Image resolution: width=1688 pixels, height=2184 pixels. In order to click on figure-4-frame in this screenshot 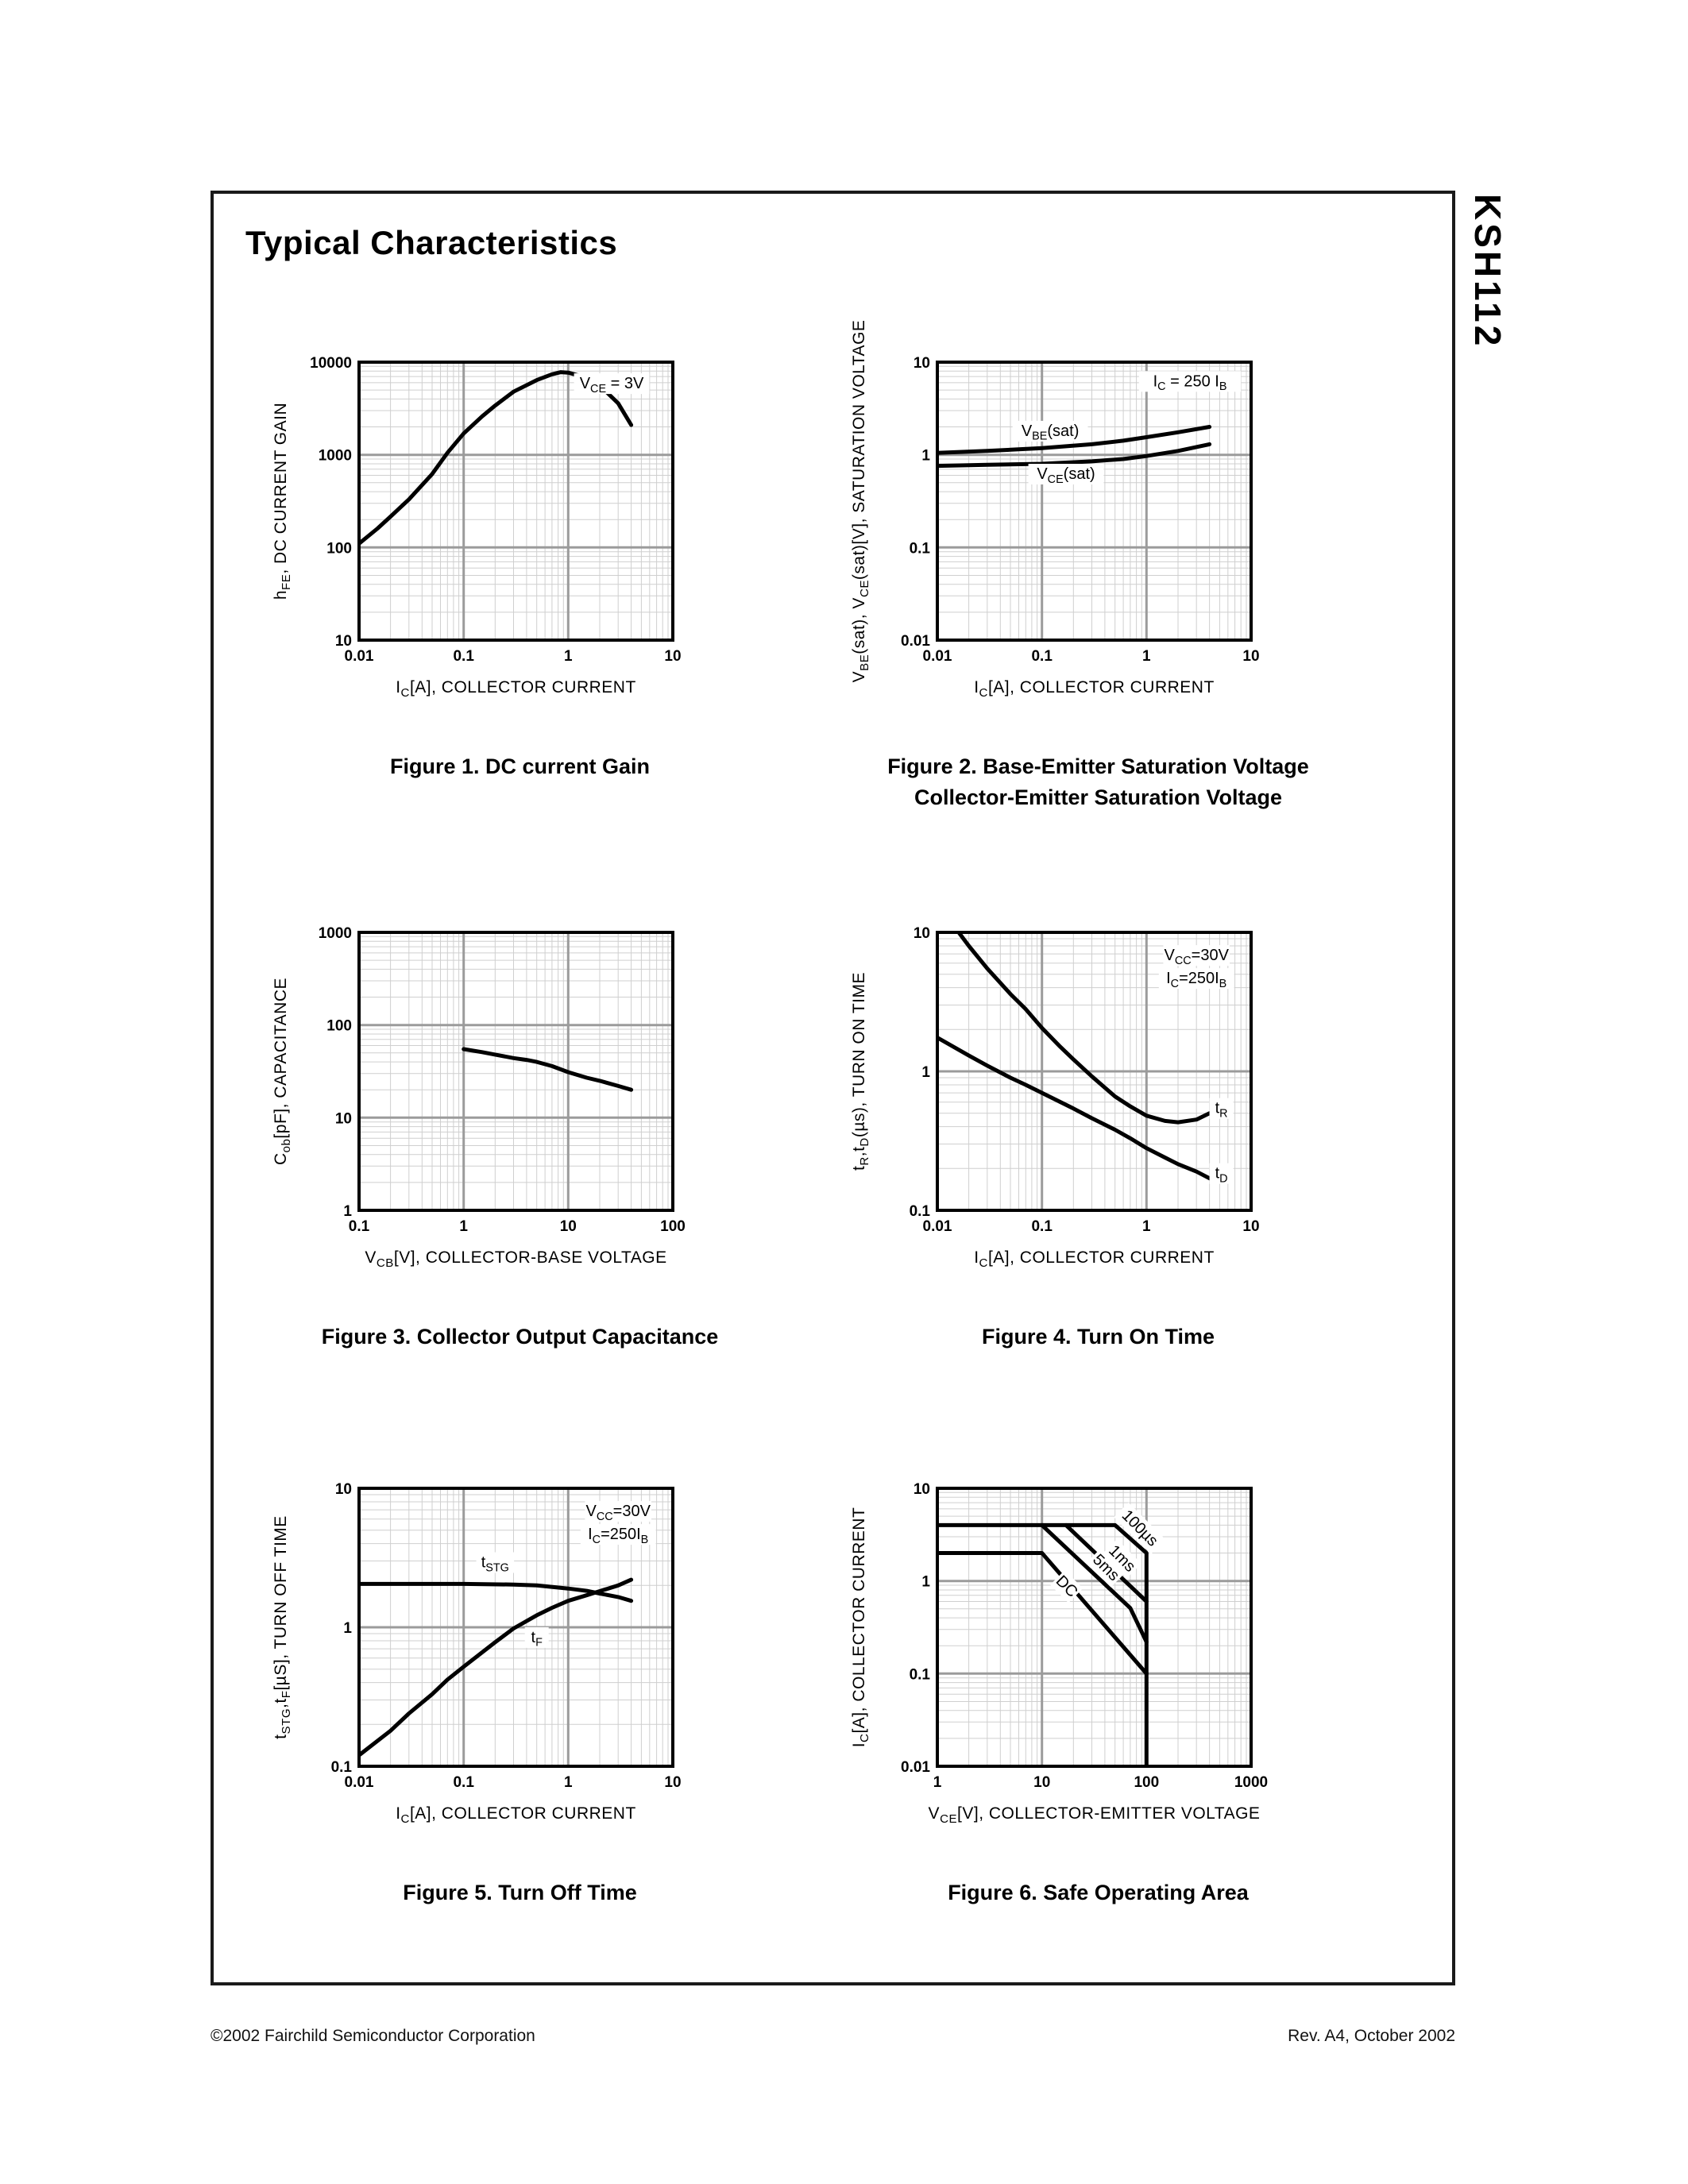, I will do `click(1094, 1071)`.